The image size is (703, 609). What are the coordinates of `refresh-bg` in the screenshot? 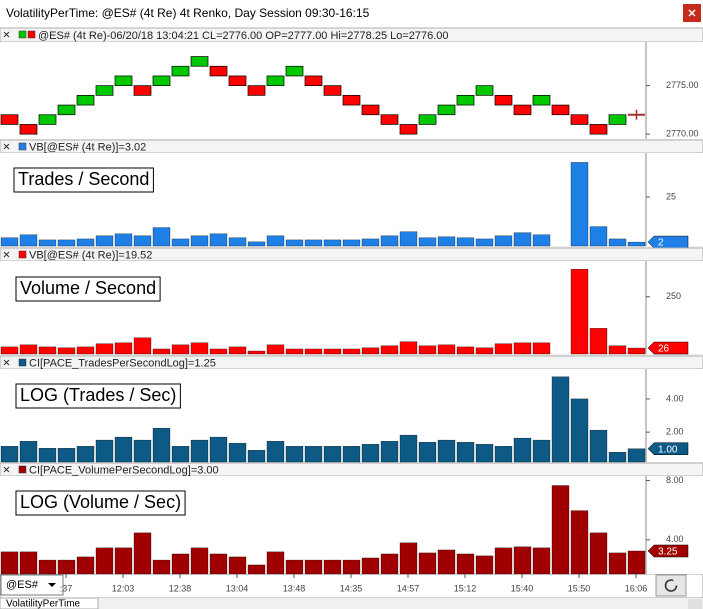 It's located at (671, 585).